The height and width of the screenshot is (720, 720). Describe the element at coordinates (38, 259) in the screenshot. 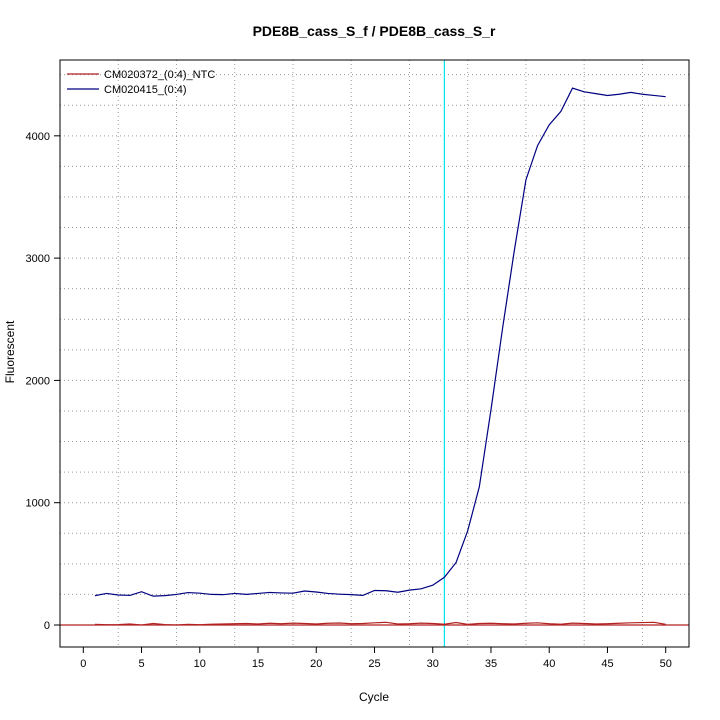

I see `y-tick-label: 3000` at that location.